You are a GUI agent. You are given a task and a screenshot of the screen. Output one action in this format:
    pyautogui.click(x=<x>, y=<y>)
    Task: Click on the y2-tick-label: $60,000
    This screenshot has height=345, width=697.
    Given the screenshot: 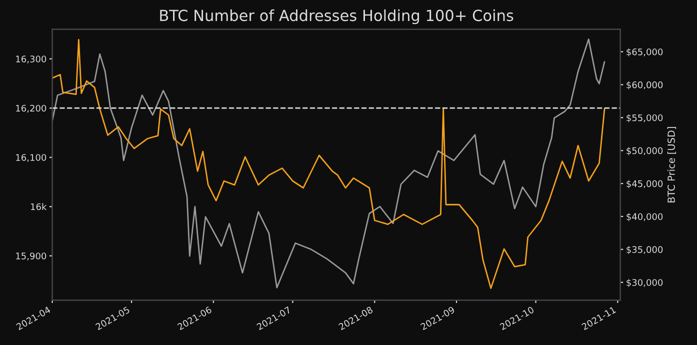 What is the action you would take?
    pyautogui.click(x=644, y=85)
    